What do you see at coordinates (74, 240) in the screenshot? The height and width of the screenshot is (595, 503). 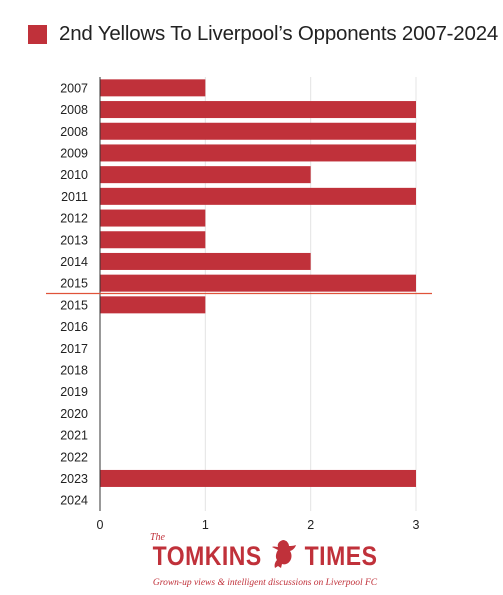 I see `y-tick-label: 2013` at bounding box center [74, 240].